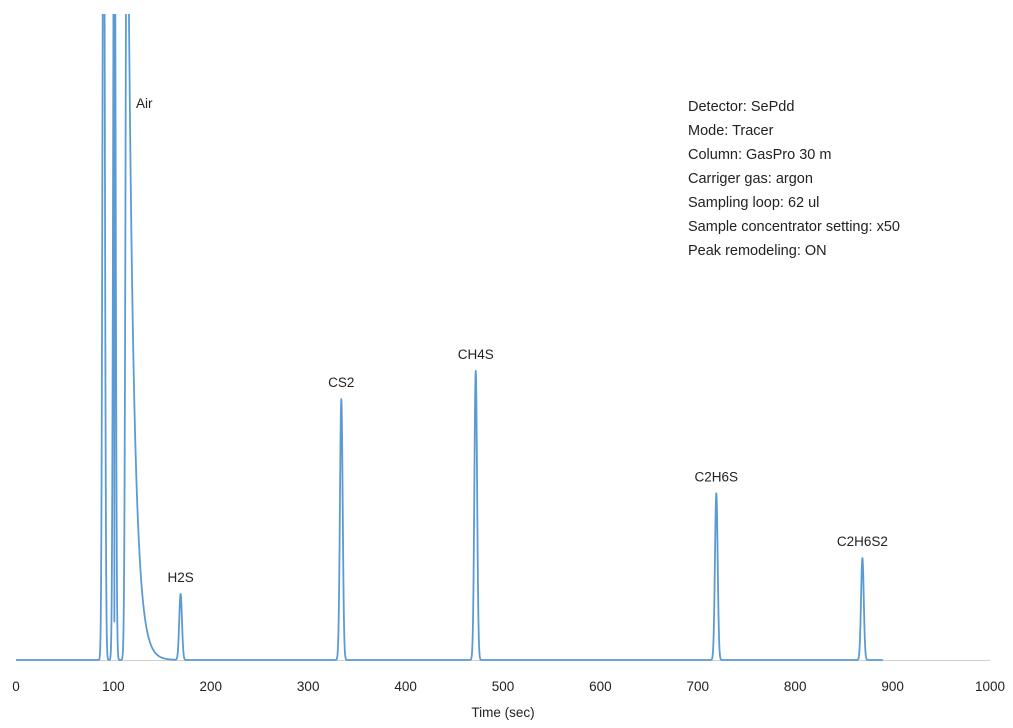  I want to click on x-tick-labels: 0 100 200 300 400 500 600 700 800 900 1000, so click(508, 686).